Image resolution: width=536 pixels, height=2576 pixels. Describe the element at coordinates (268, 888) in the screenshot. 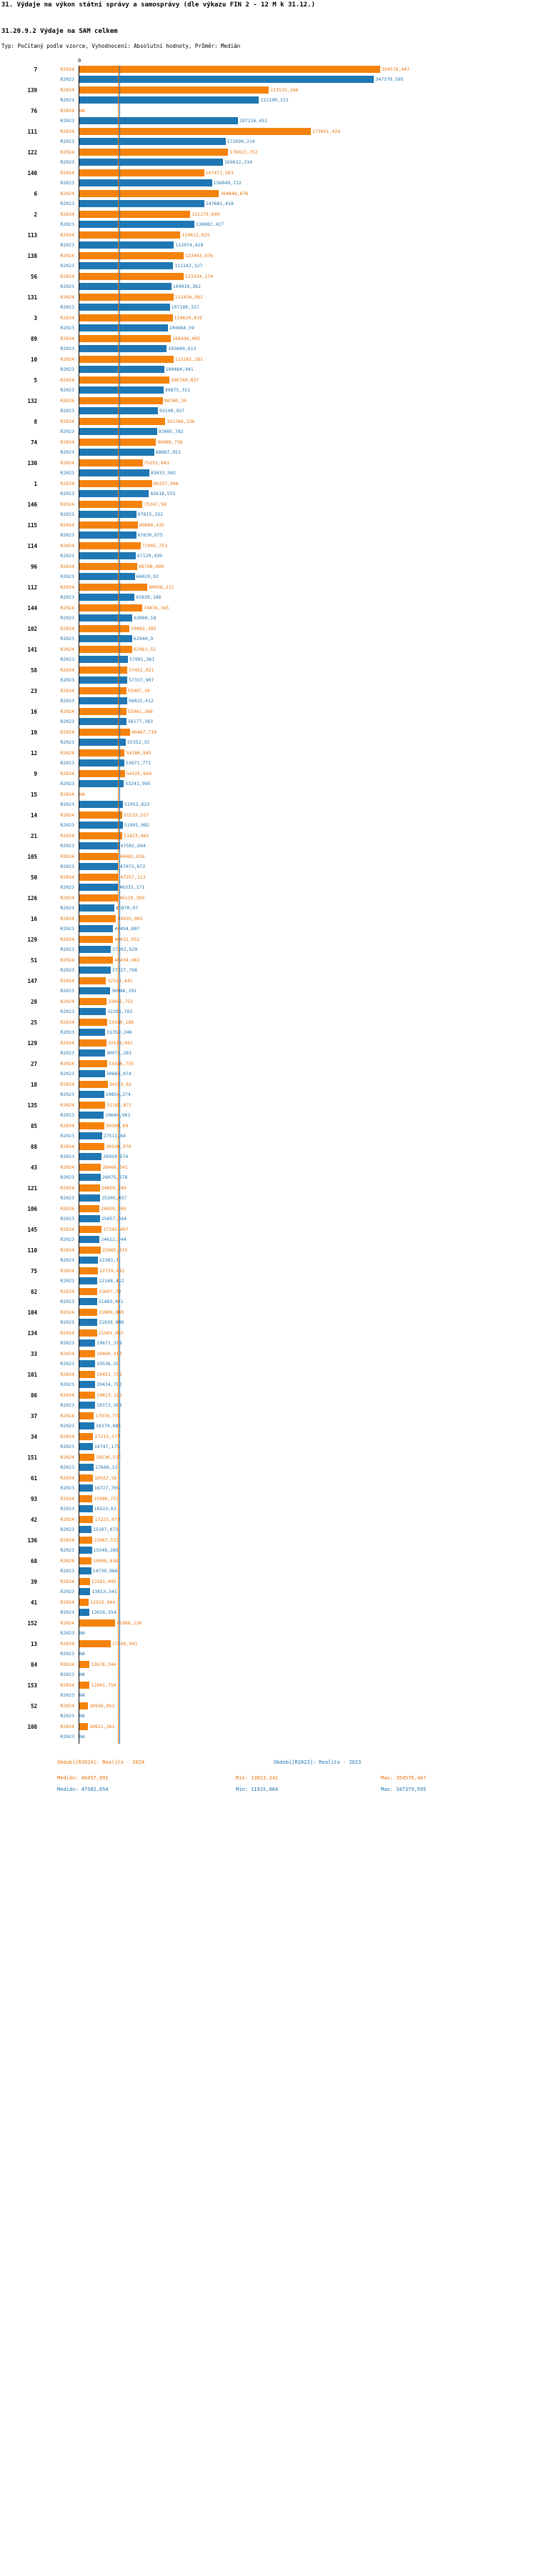

I see `bar-row-r2023: R2023 46333,171` at that location.